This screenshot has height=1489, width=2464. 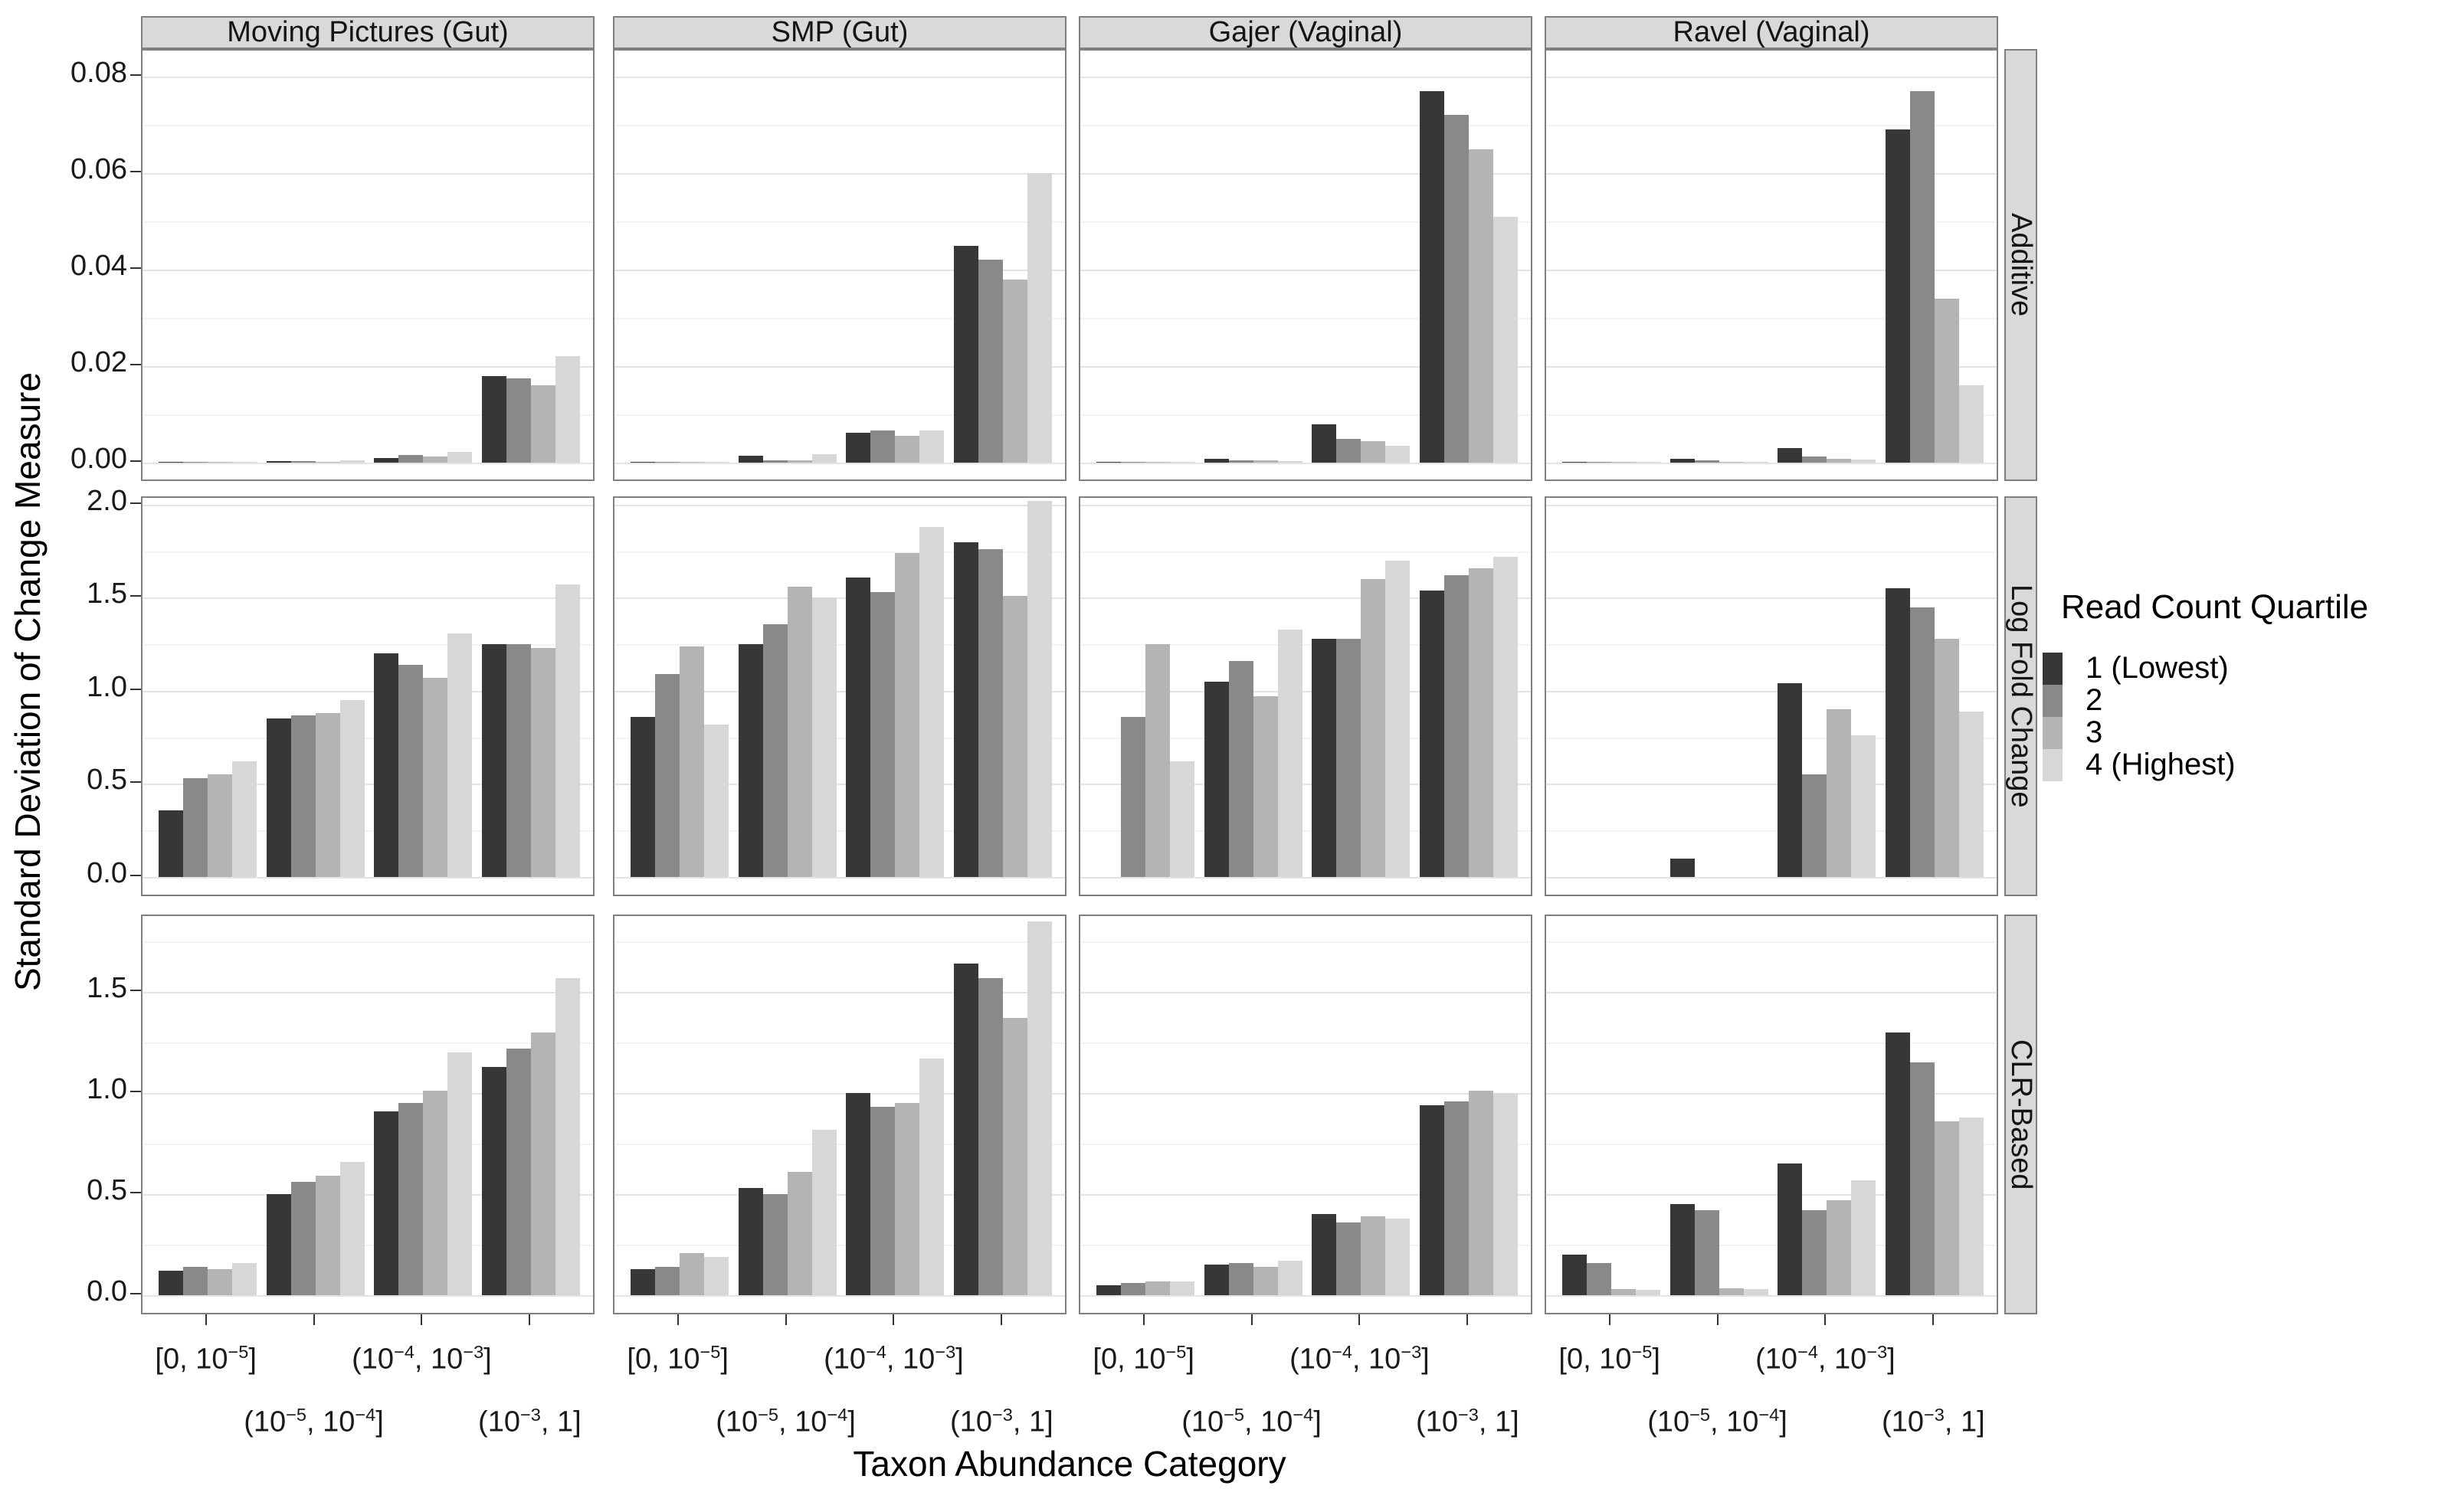 I want to click on legend-item-label: 1 (Lowest), so click(x=2157, y=668).